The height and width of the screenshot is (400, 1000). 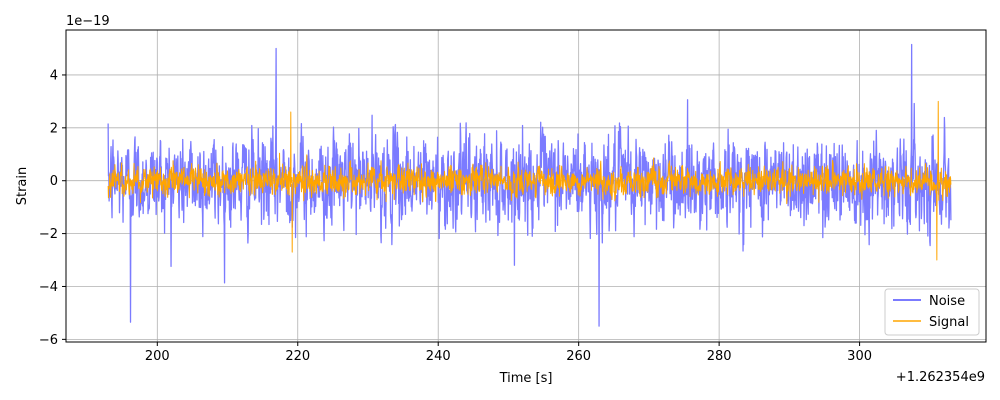 What do you see at coordinates (88, 21) in the screenshot?
I see `y-scale-label: 1e−19` at bounding box center [88, 21].